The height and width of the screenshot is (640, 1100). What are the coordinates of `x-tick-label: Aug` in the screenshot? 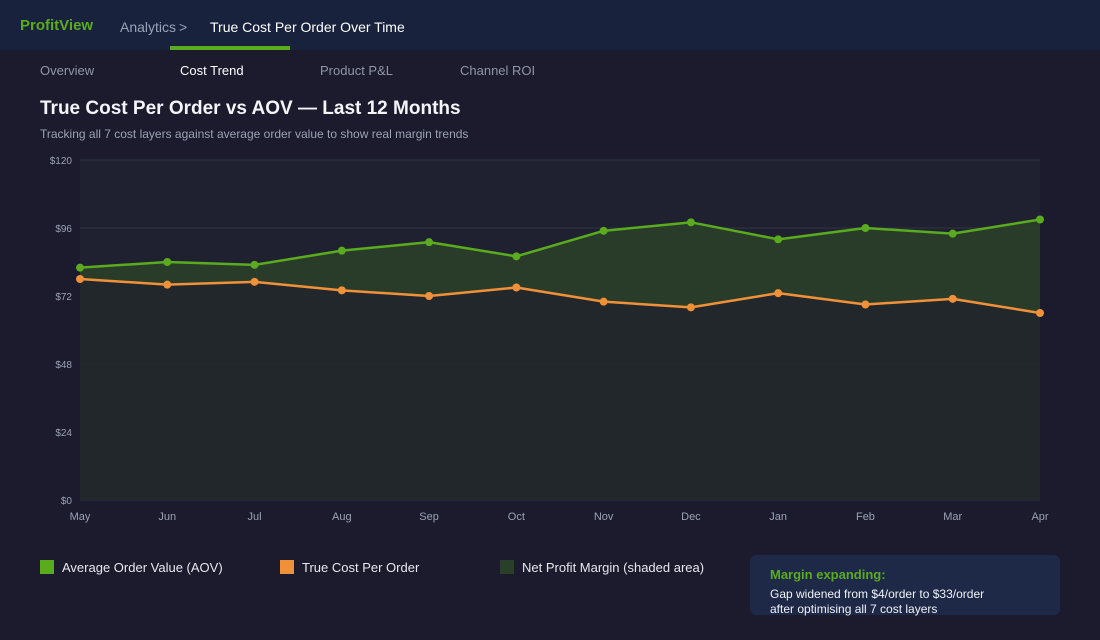 It's located at (342, 517).